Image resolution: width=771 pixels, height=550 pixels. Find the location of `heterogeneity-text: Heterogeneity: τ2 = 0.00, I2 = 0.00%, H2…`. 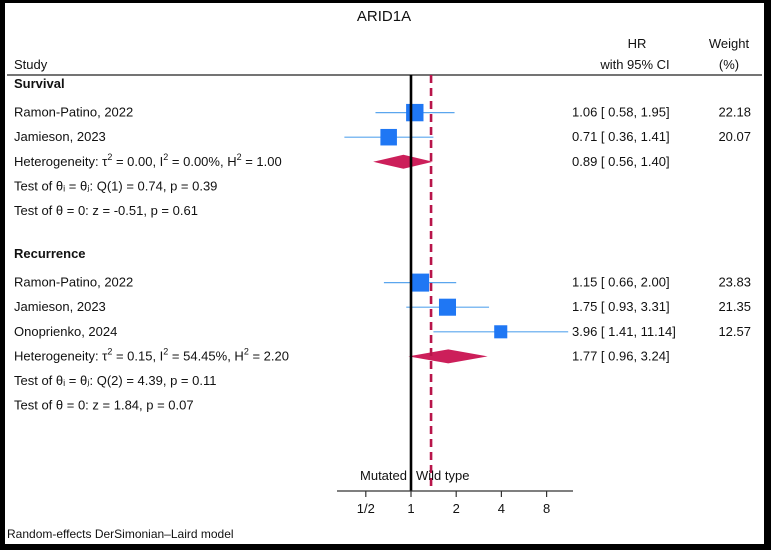

heterogeneity-text: Heterogeneity: τ2 = 0.00, I2 = 0.00%, H2… is located at coordinates (148, 160).